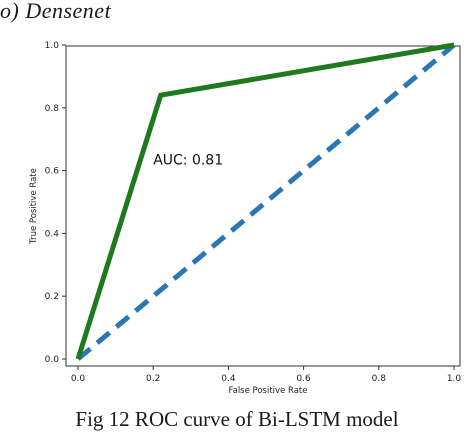 This screenshot has height=435, width=474. Describe the element at coordinates (52, 360) in the screenshot. I see `y-tick-label: 0.0` at that location.